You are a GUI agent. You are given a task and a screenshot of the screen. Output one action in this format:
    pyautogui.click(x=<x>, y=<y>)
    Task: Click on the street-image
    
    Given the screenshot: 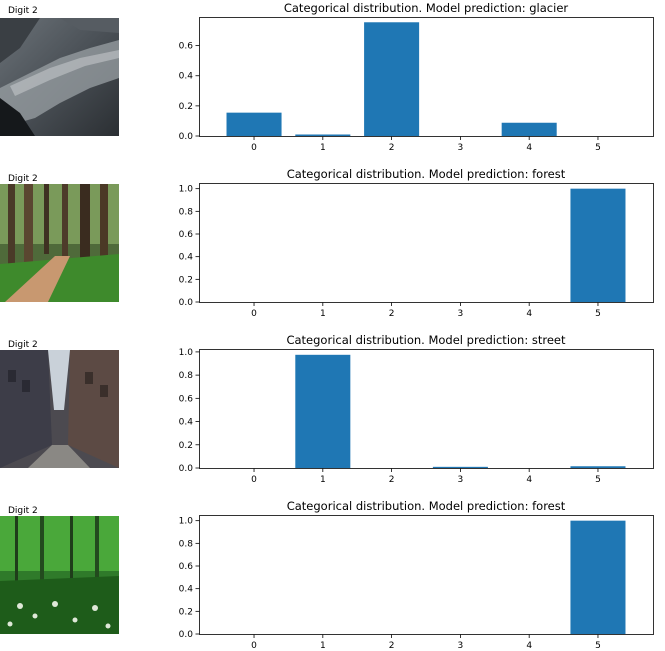 What is the action you would take?
    pyautogui.click(x=59, y=409)
    